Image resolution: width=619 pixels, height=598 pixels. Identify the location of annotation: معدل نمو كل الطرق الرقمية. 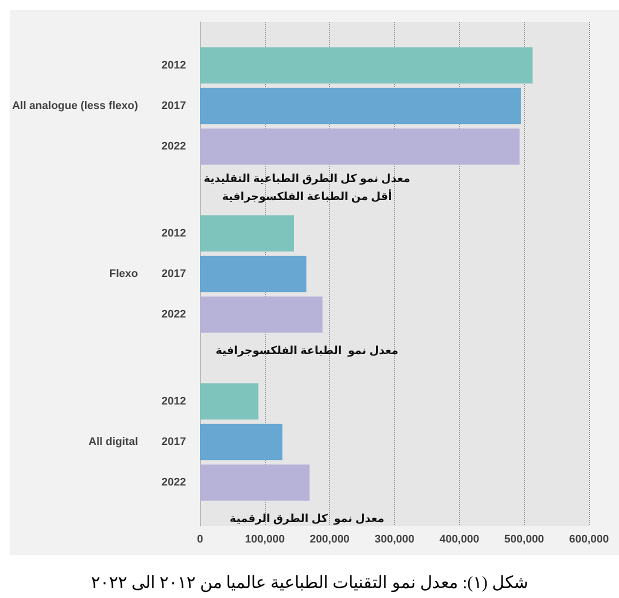
(307, 519).